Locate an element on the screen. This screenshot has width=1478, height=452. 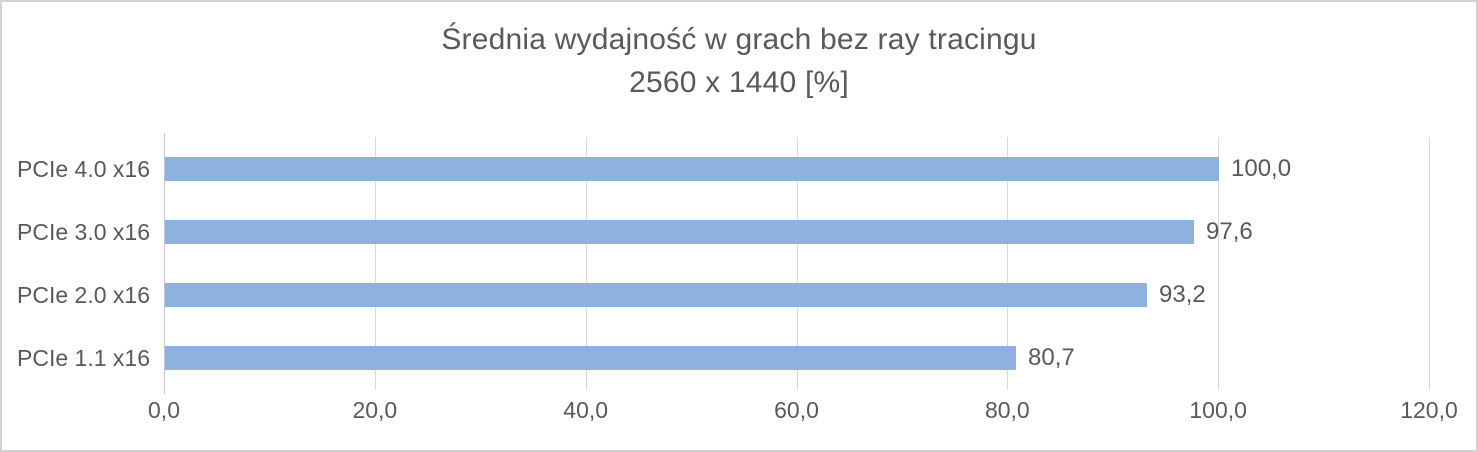
category-label-pcie-3-0-x16: PCIe 3.0 x16 is located at coordinates (83, 232).